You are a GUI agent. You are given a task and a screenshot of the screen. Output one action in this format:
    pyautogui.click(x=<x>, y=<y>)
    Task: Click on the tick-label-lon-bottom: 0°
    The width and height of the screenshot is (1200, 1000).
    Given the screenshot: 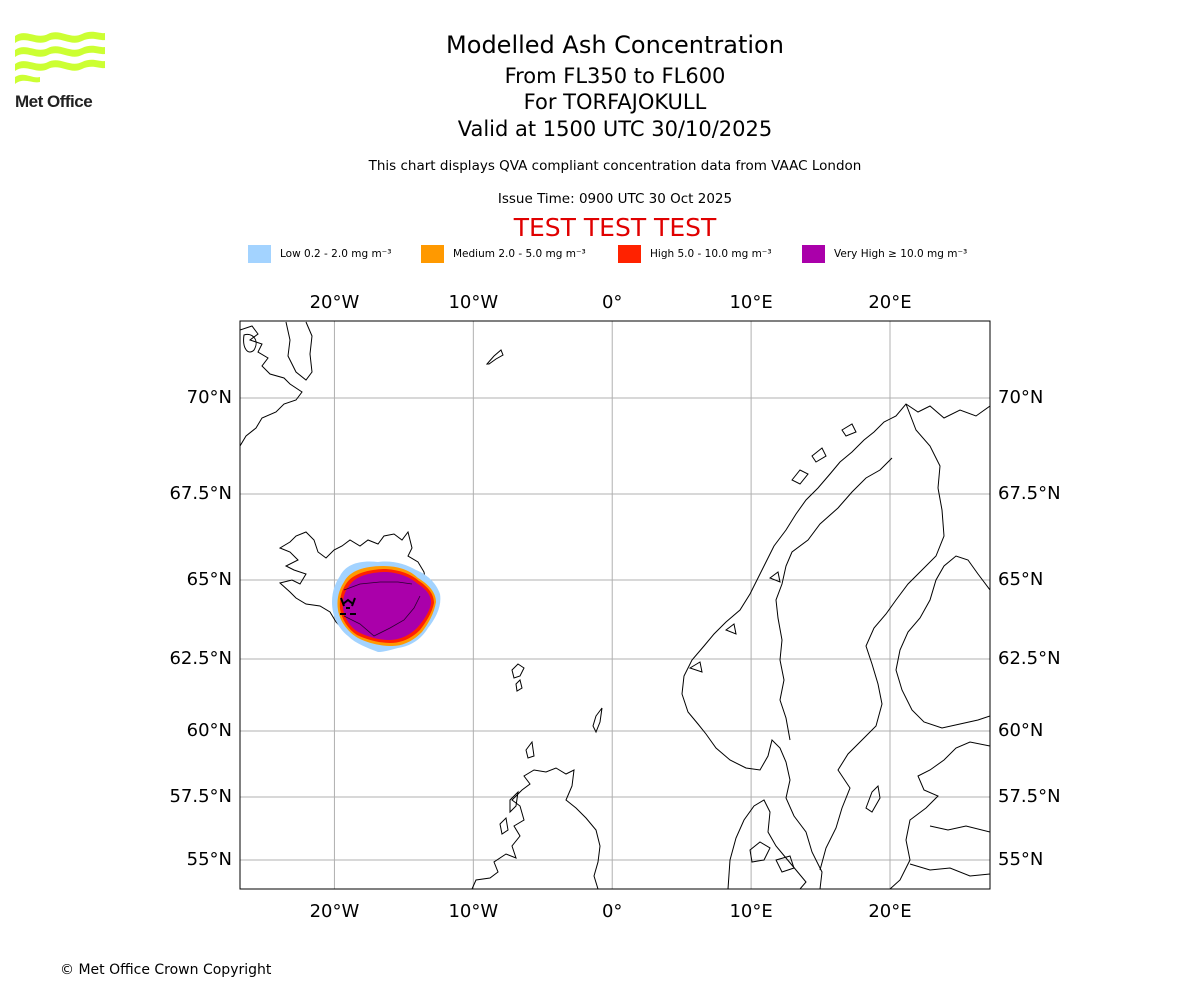 What is the action you would take?
    pyautogui.click(x=612, y=911)
    